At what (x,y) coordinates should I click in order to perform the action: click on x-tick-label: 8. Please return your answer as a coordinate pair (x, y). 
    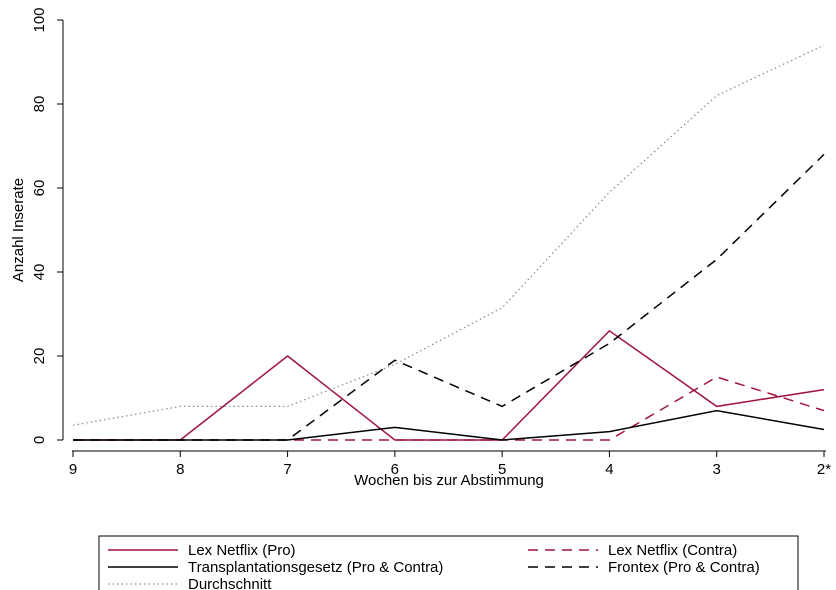
    Looking at the image, I should click on (180, 469).